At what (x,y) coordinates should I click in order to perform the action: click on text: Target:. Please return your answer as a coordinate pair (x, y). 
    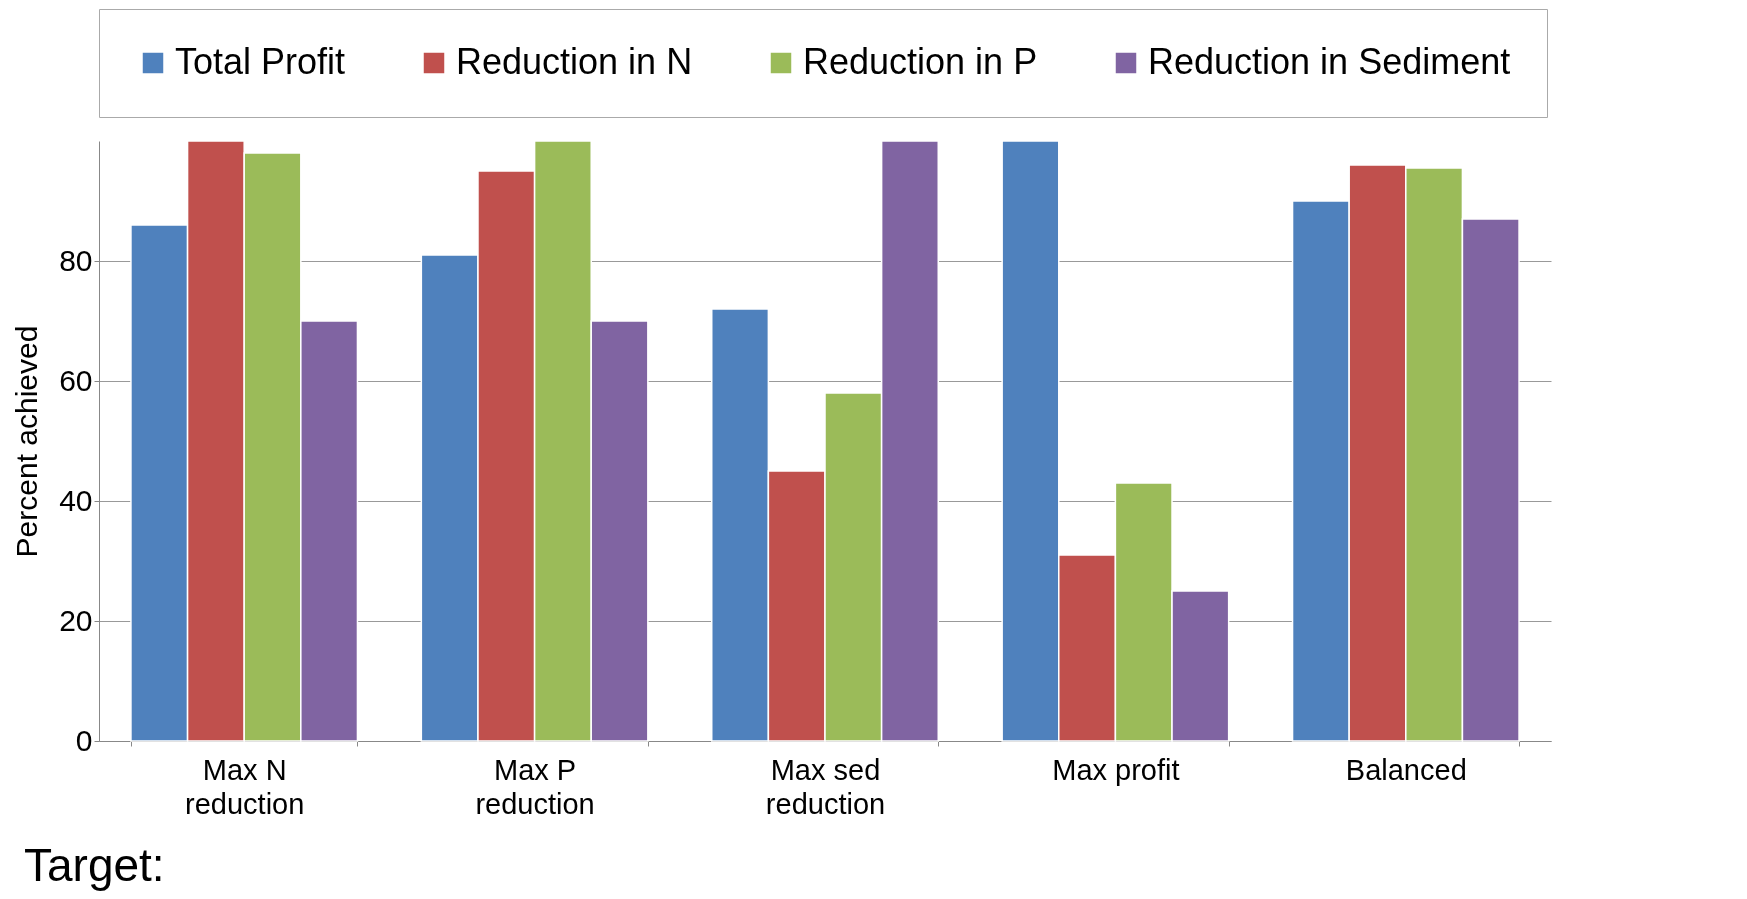
    Looking at the image, I should click on (94, 865).